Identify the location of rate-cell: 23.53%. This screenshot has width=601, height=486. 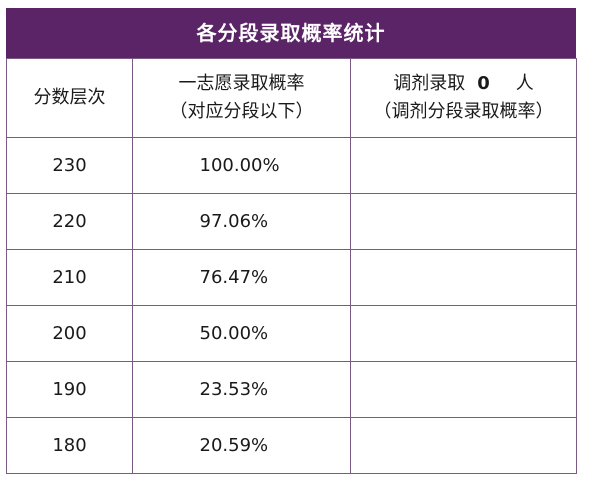
(241, 389).